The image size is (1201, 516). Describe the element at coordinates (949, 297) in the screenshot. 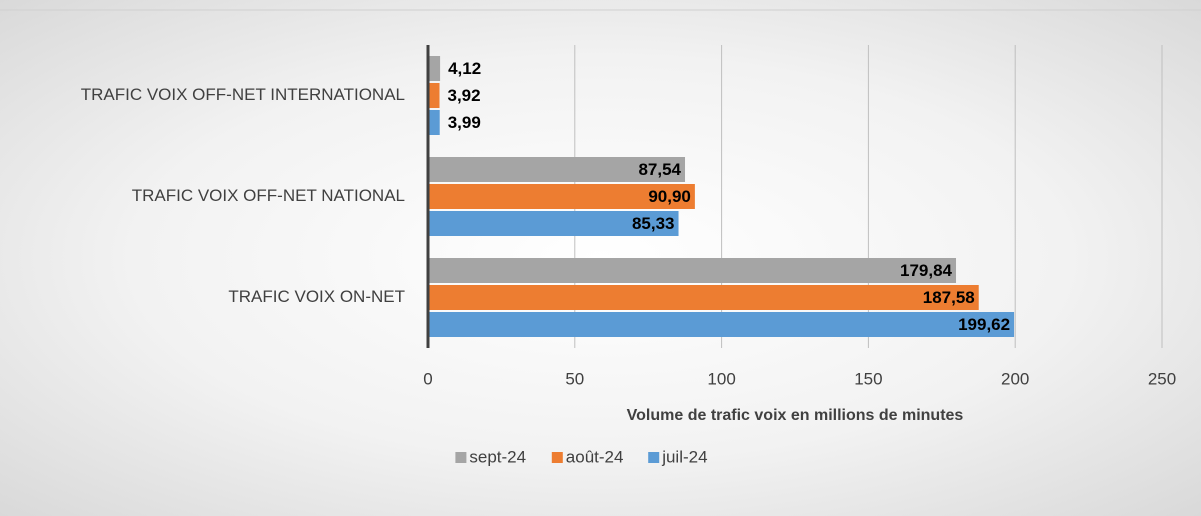

I see `value-label: 187,58` at that location.